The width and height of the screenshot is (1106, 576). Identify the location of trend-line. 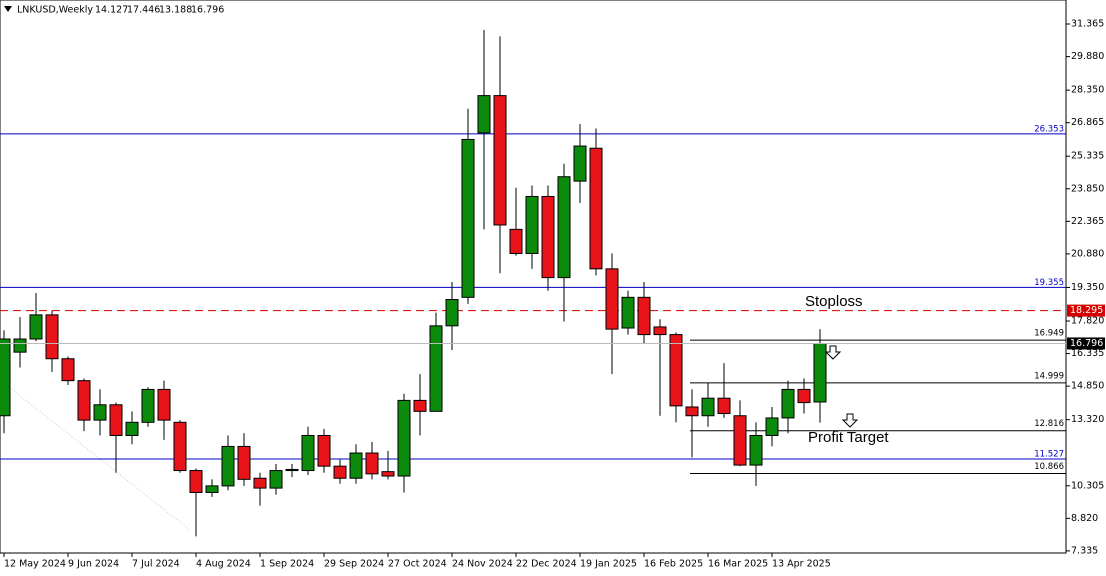
(95, 455).